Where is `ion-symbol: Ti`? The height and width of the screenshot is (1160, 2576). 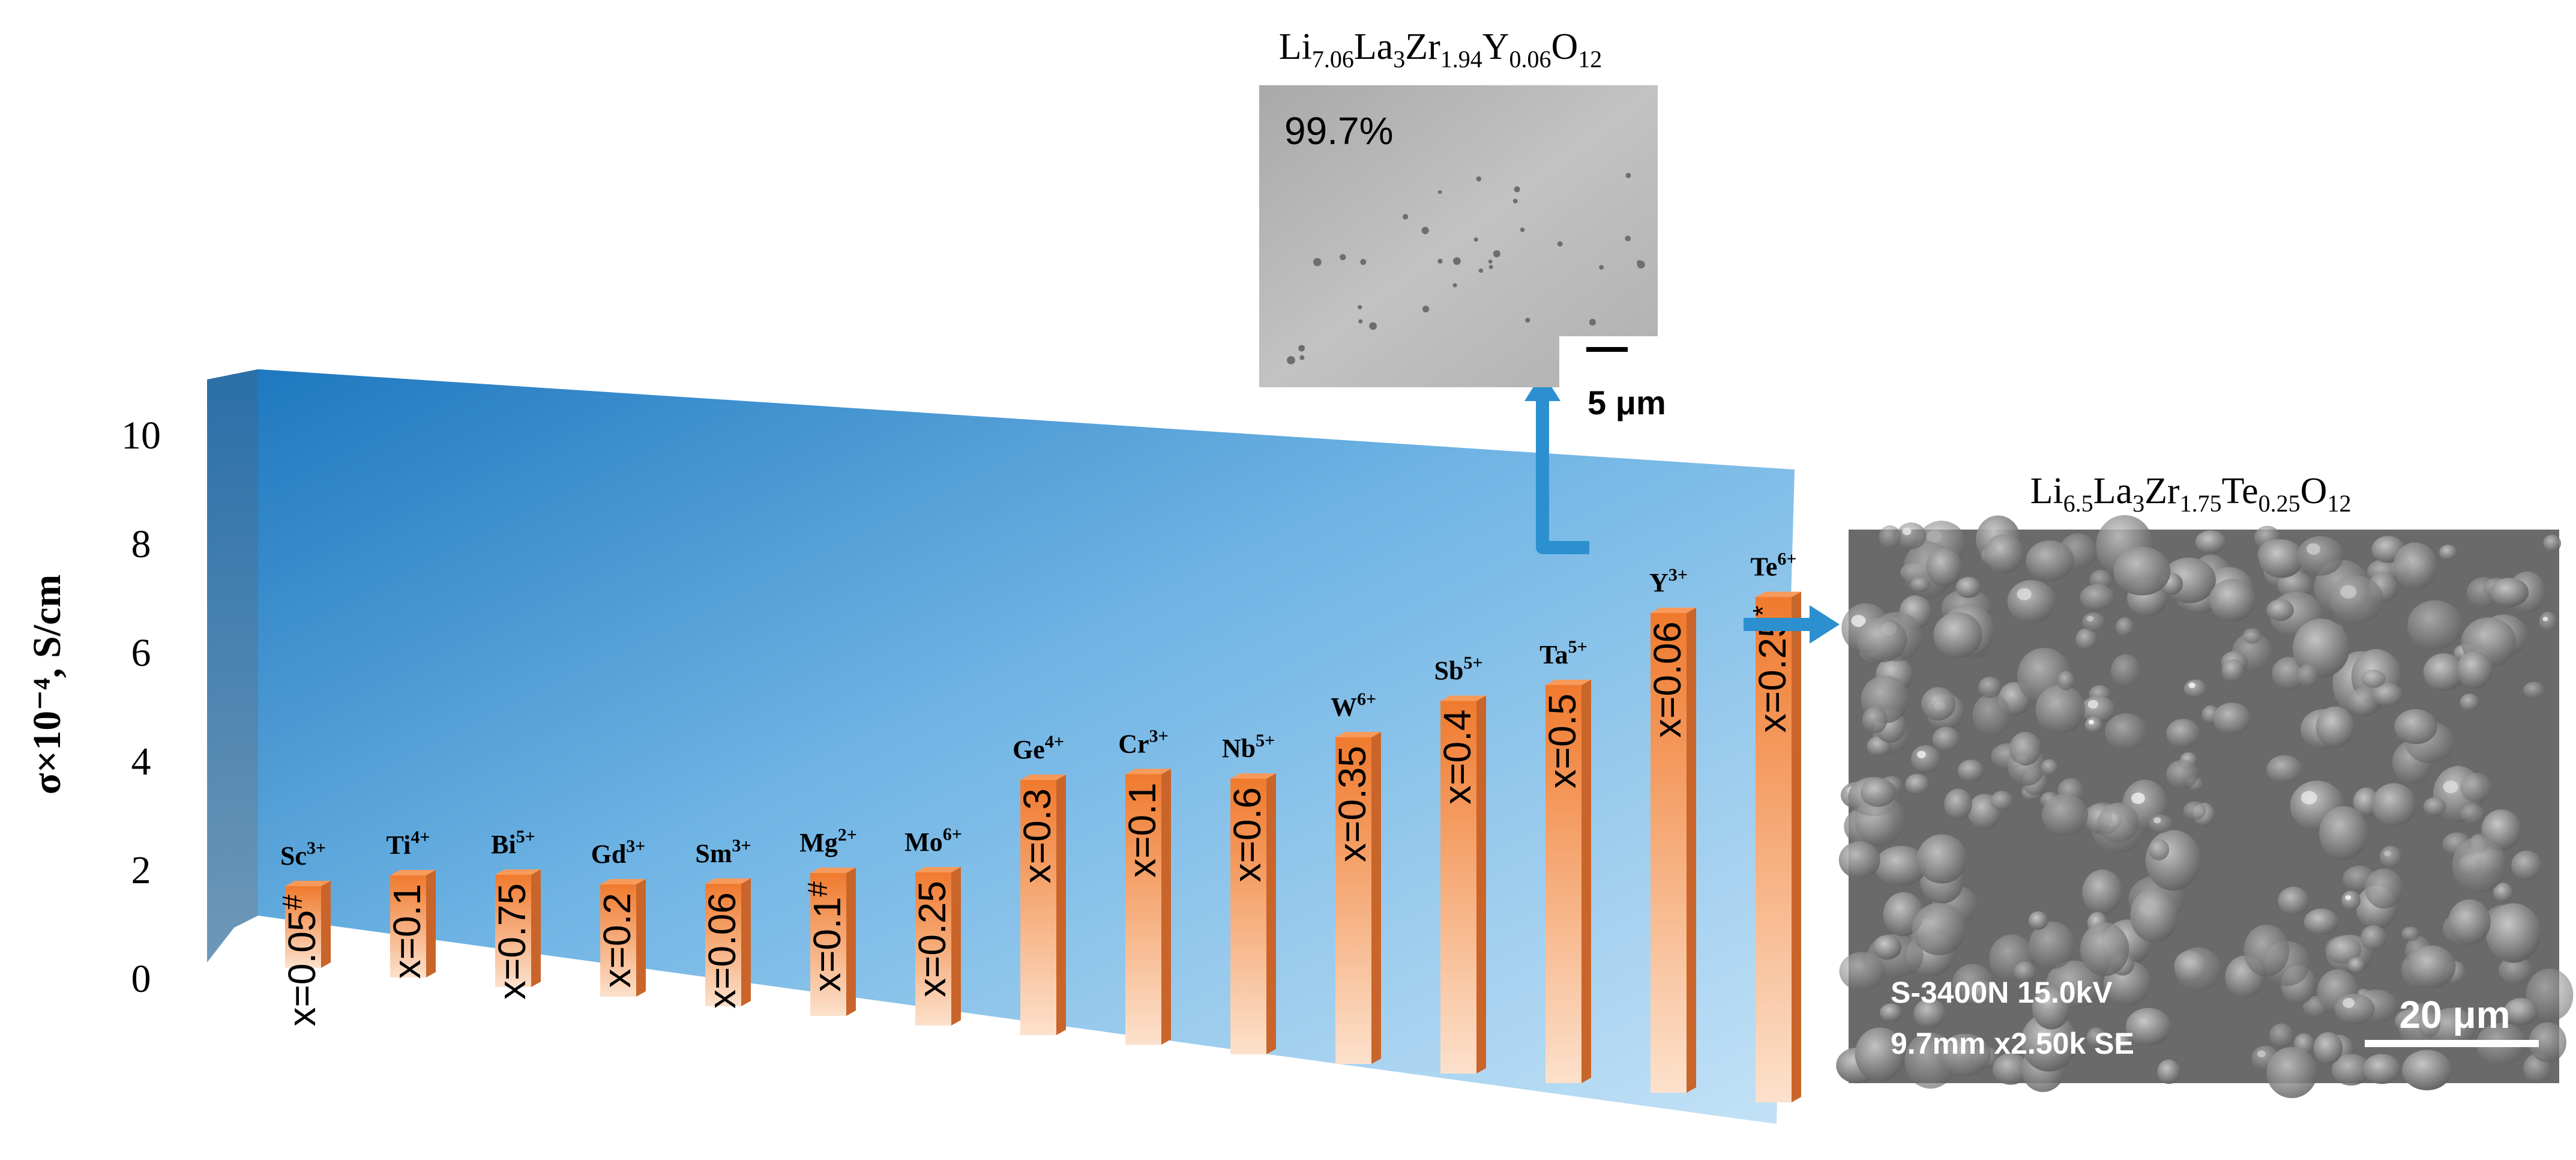
ion-symbol: Ti is located at coordinates (399, 845).